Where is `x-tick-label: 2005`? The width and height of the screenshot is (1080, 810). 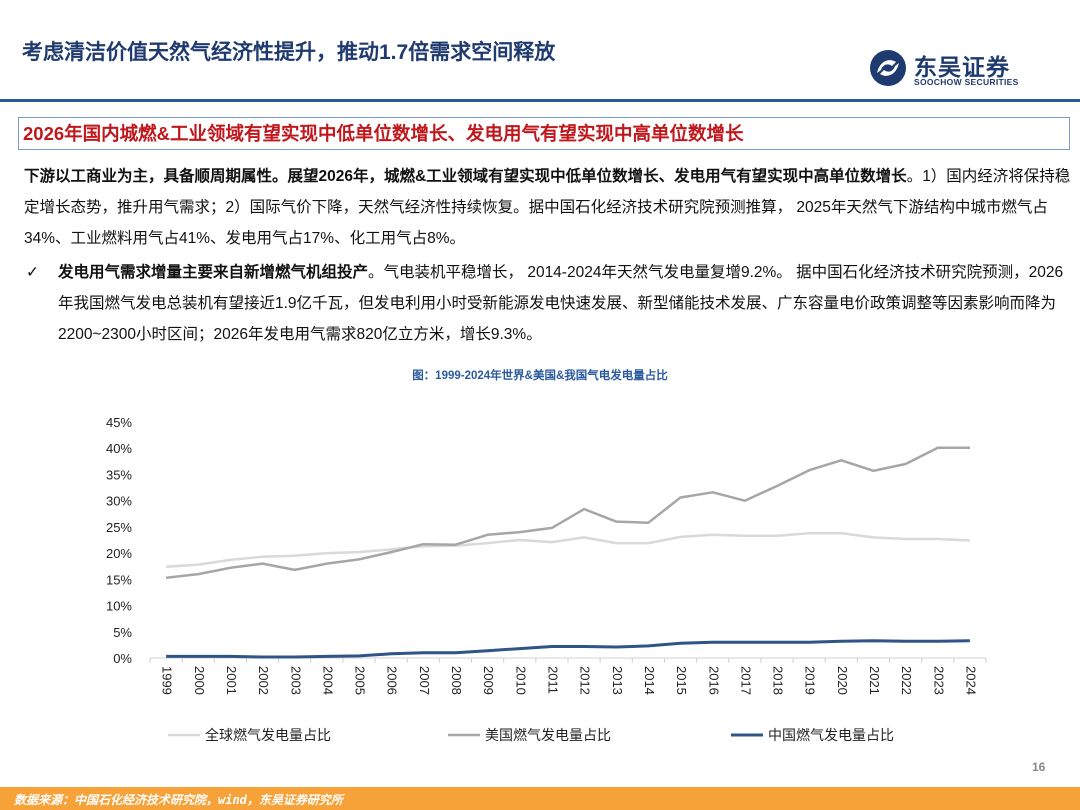 x-tick-label: 2005 is located at coordinates (360, 680).